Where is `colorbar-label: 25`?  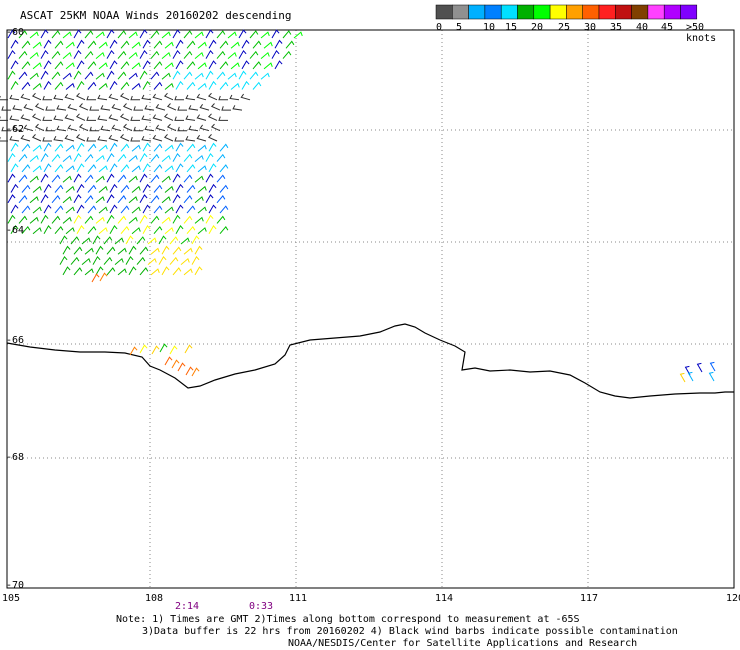 colorbar-label: 25 is located at coordinates (564, 27).